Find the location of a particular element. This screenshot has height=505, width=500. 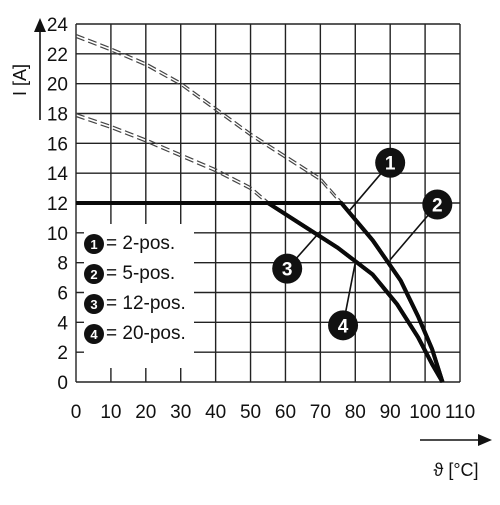

y-tick-label: 6 is located at coordinates (62, 294).